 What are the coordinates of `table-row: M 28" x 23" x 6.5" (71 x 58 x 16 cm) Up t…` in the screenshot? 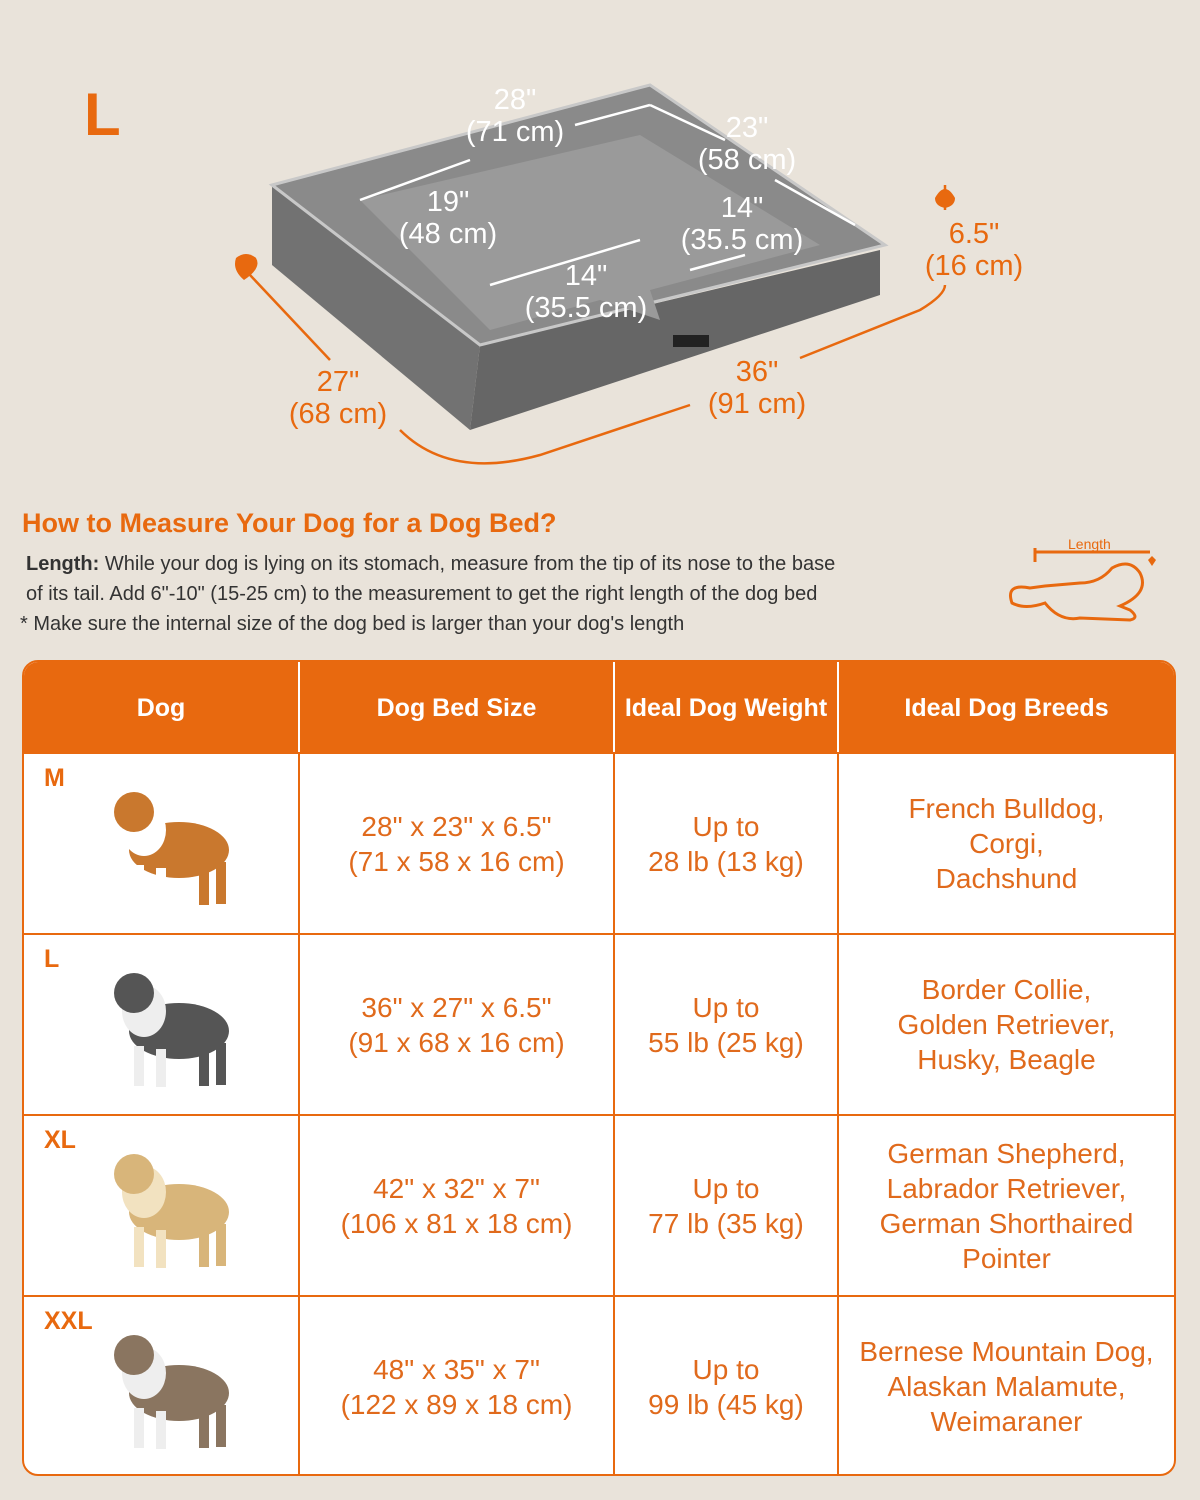 It's located at (599, 842).